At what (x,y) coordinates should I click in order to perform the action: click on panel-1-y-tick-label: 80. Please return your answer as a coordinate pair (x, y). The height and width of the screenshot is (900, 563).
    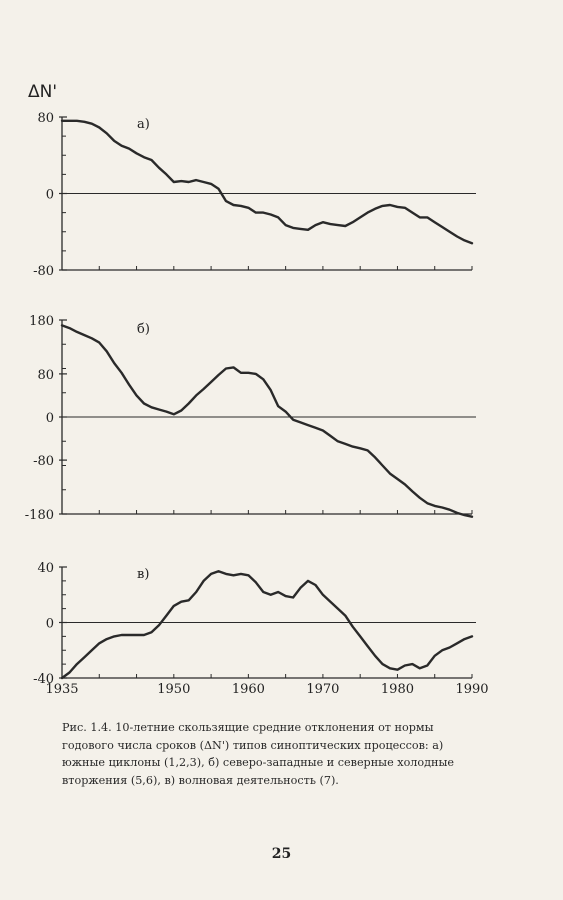
    Looking at the image, I should click on (45, 118).